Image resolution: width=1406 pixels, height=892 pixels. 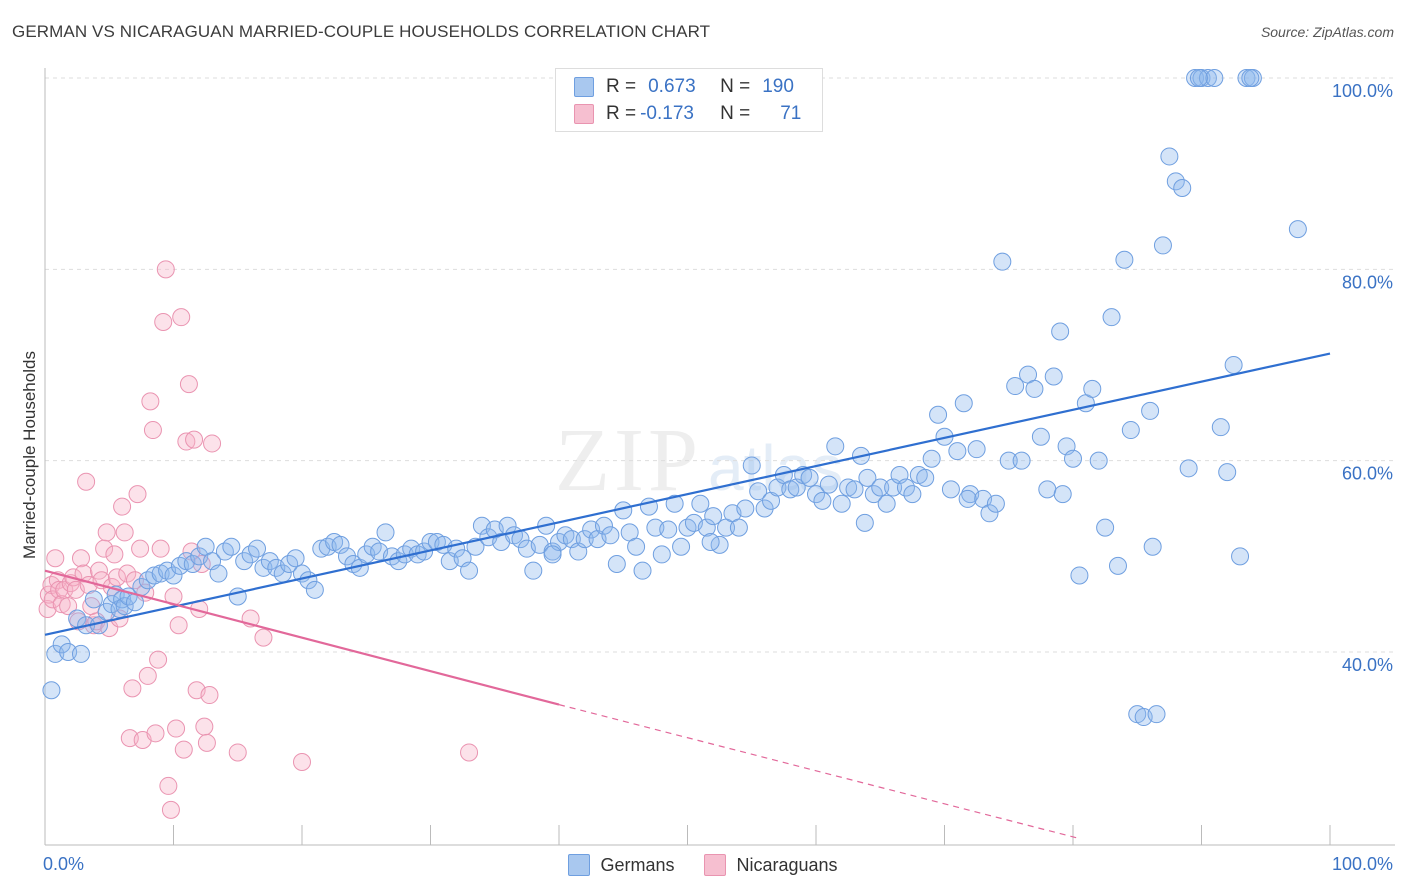 I want to click on germans-legend-swatch, so click(x=579, y=865).